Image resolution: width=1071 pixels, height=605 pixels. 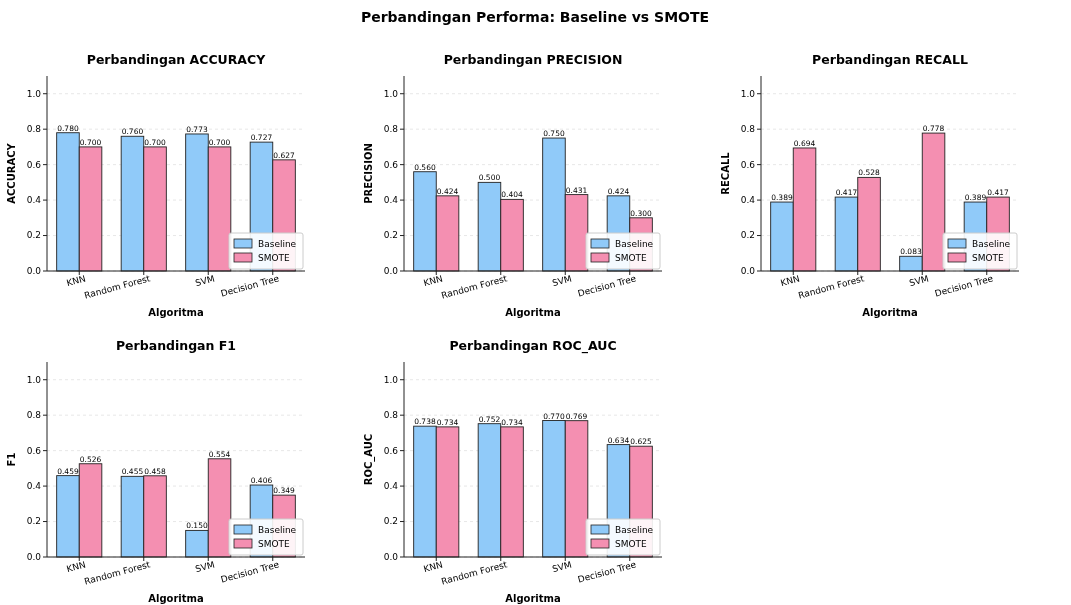 What do you see at coordinates (369, 459) in the screenshot?
I see `y-axis-title: ROC_AUC` at bounding box center [369, 459].